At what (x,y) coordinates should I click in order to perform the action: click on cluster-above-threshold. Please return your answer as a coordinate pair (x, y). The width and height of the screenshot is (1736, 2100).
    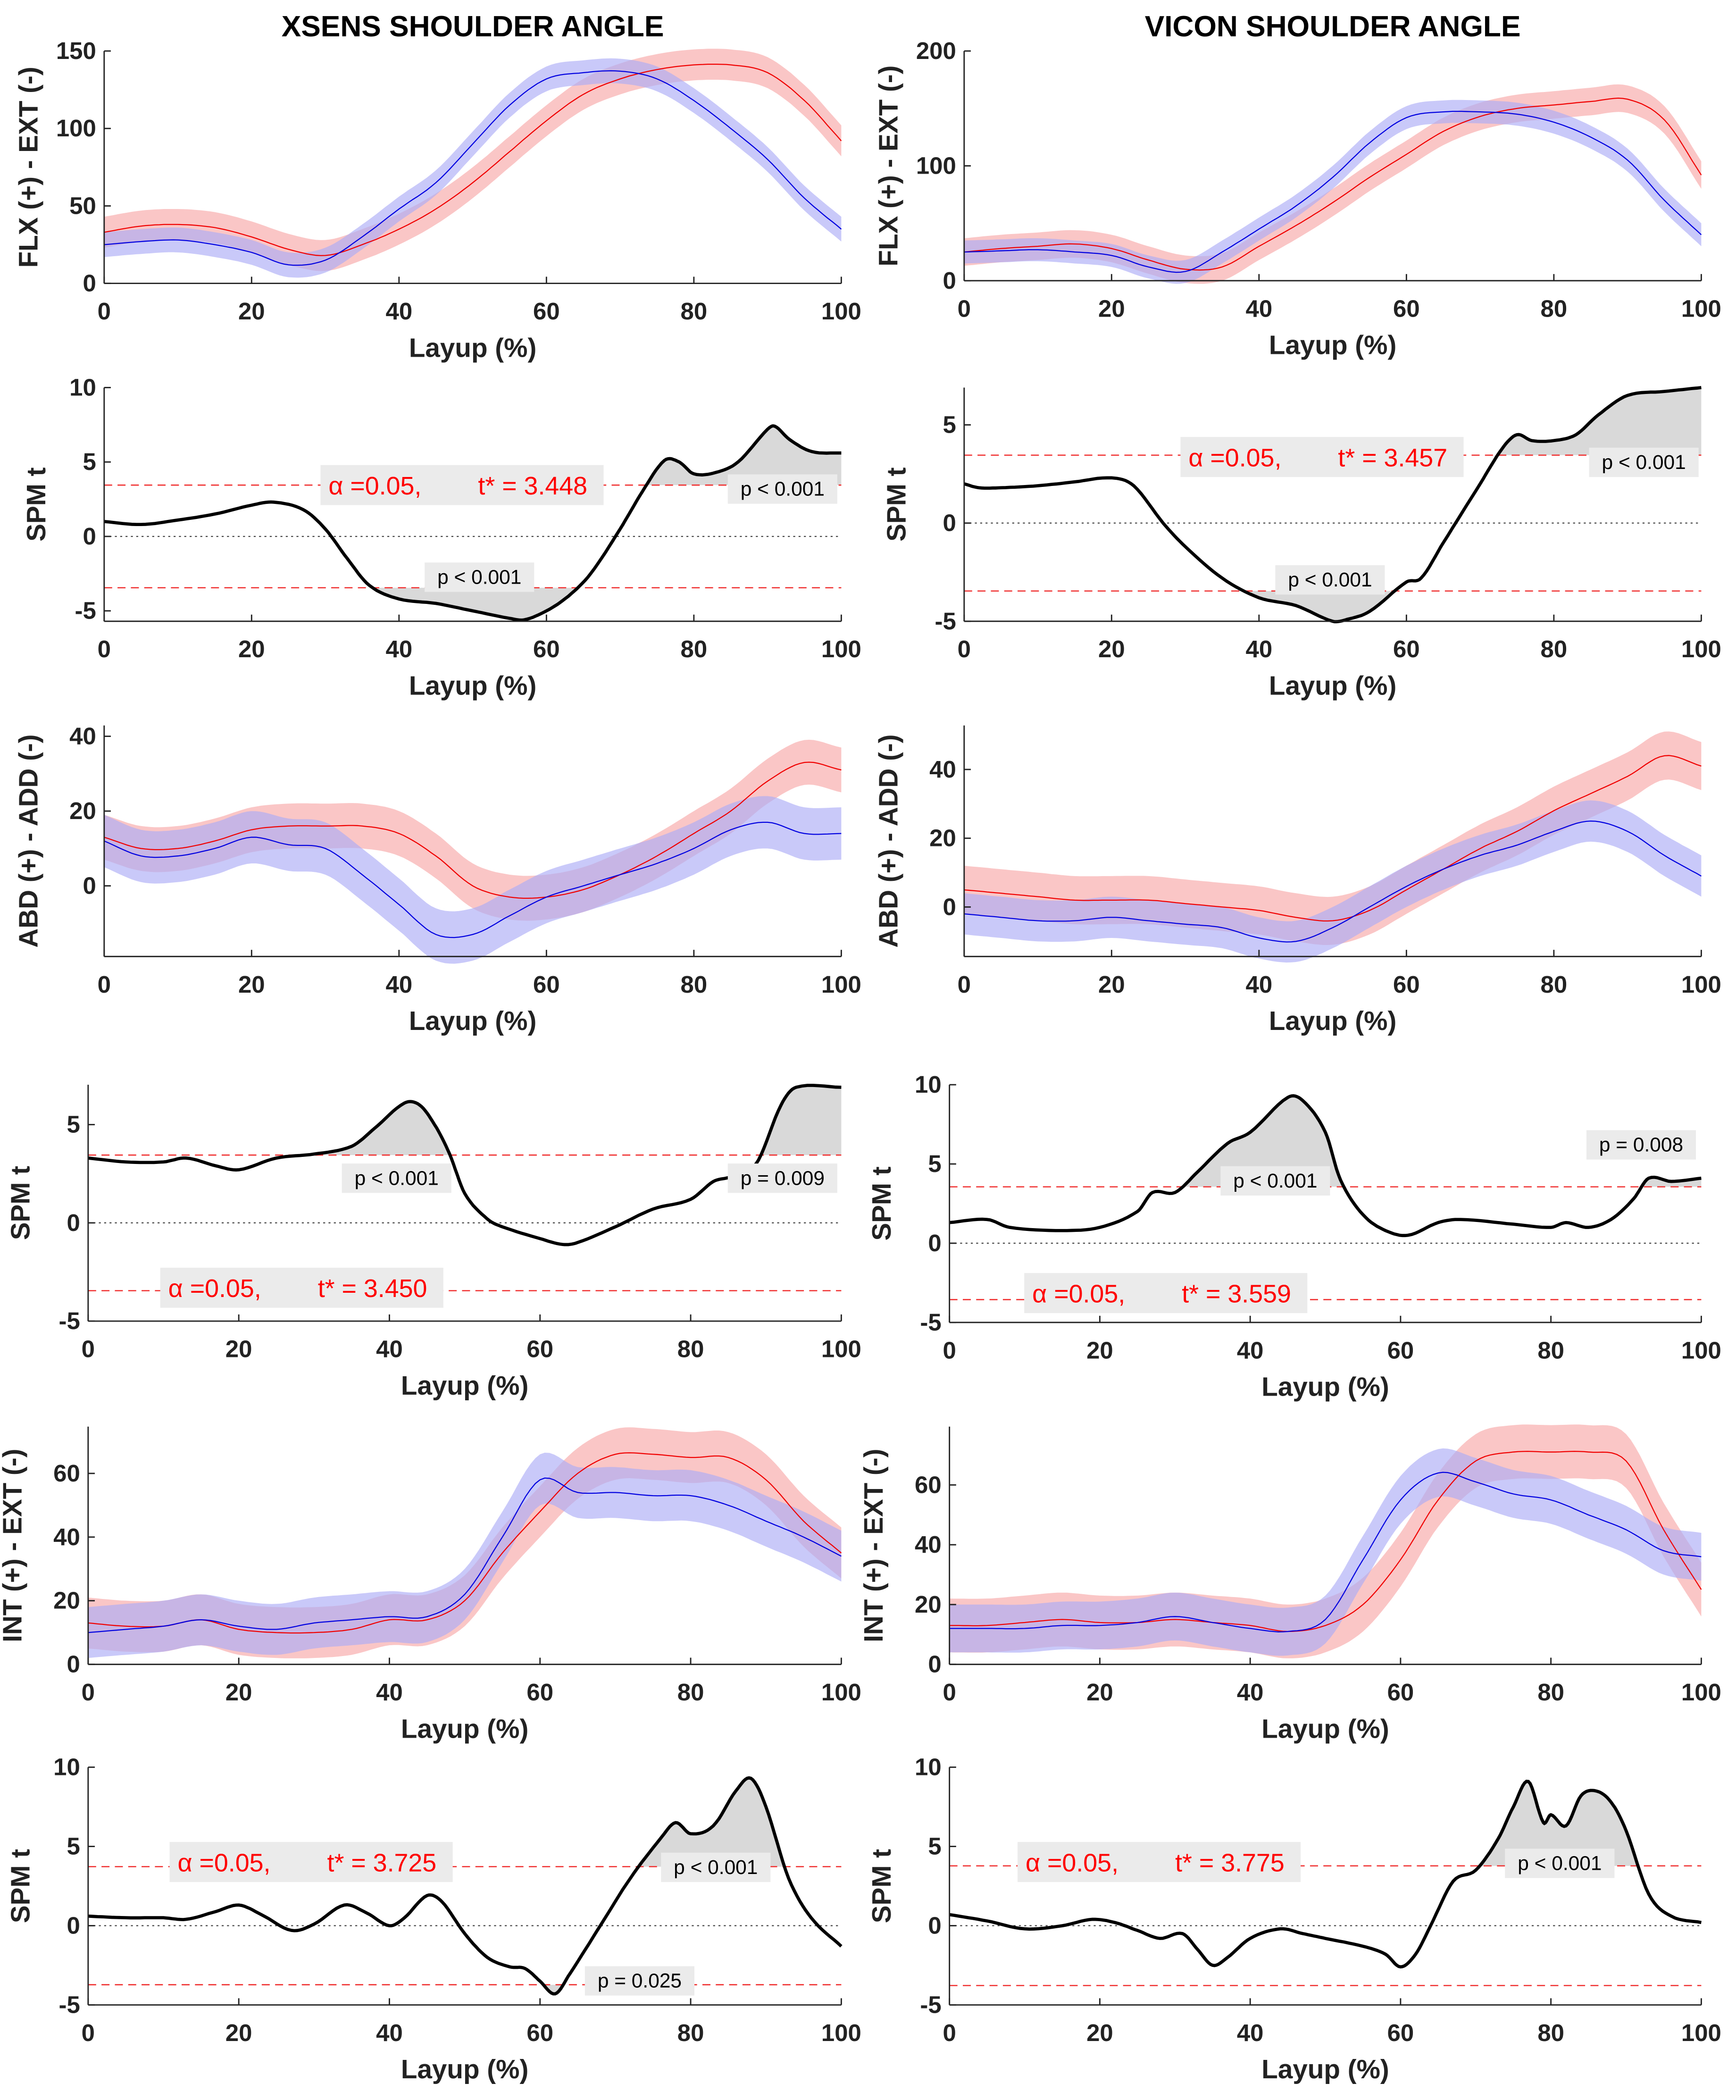
    Looking at the image, I should click on (1333, 421).